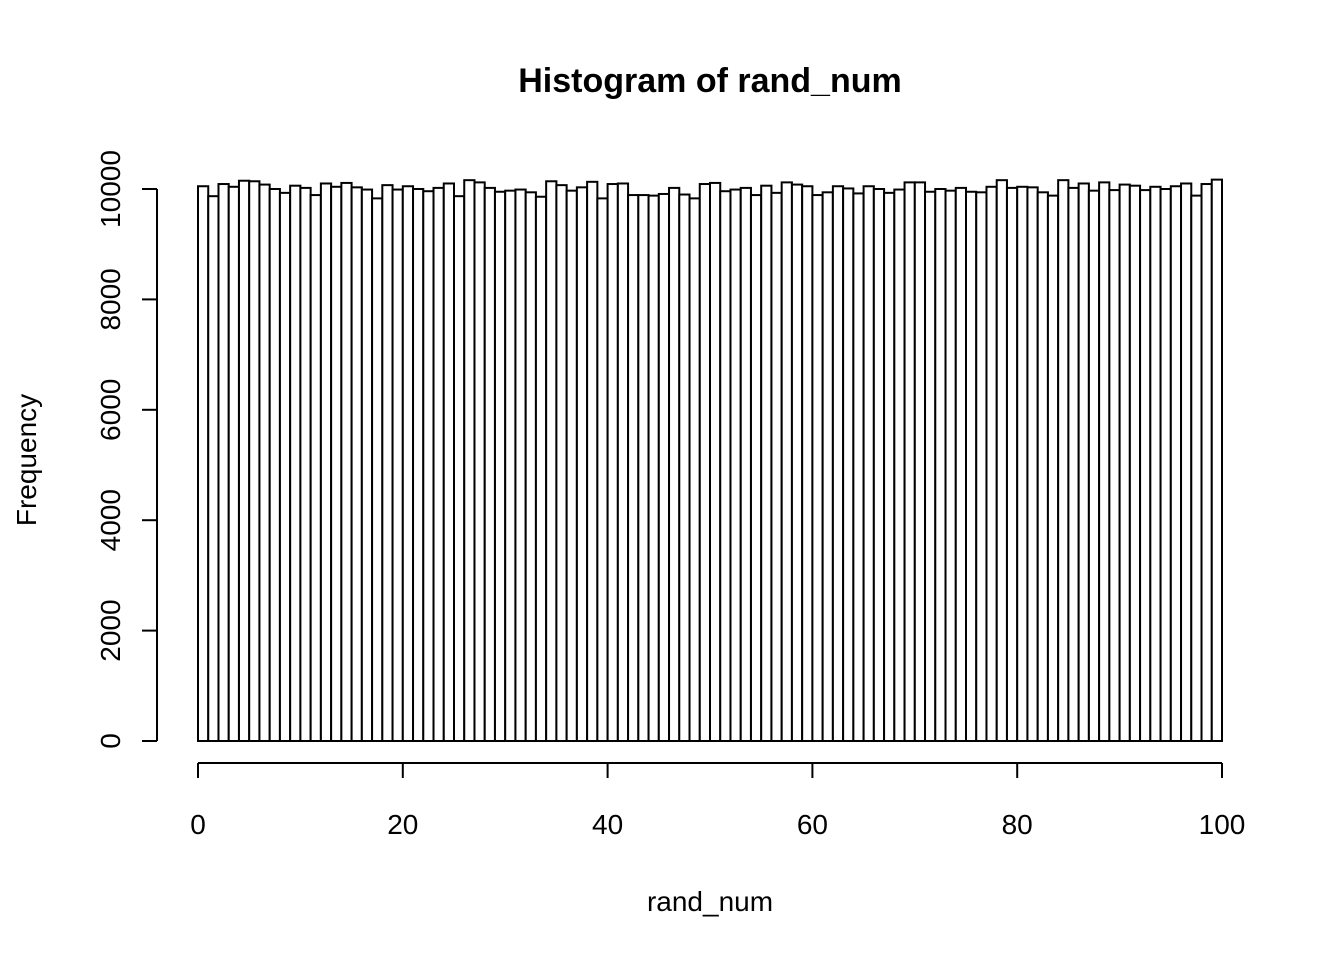 This screenshot has height=960, width=1344. What do you see at coordinates (1222, 824) in the screenshot?
I see `x-tick-label: 100` at bounding box center [1222, 824].